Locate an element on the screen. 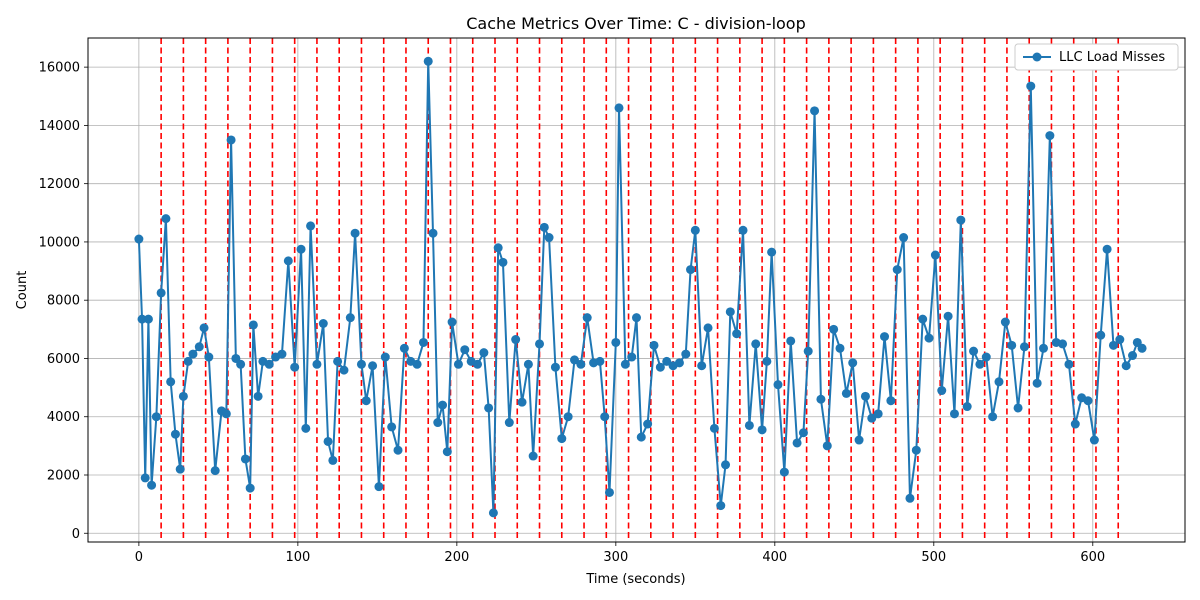 The height and width of the screenshot is (600, 1200). legend-box is located at coordinates (1096, 57).